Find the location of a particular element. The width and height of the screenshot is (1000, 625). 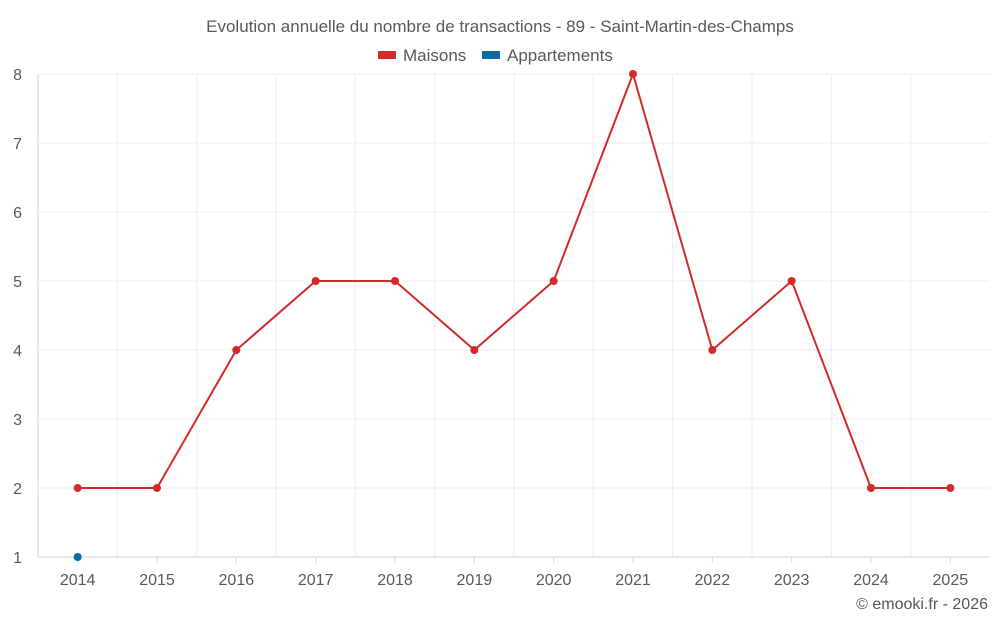

x-tick-label: 2018 is located at coordinates (395, 580).